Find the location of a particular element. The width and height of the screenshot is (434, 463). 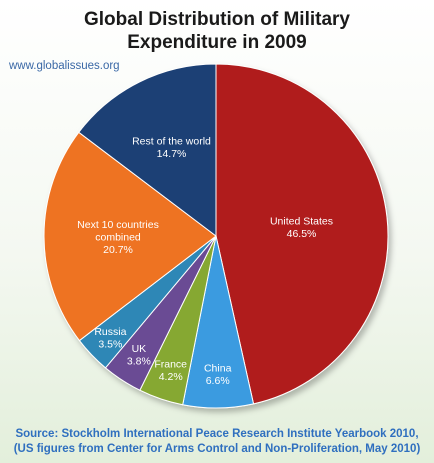

slice-label-russia: Russia is located at coordinates (110, 332).